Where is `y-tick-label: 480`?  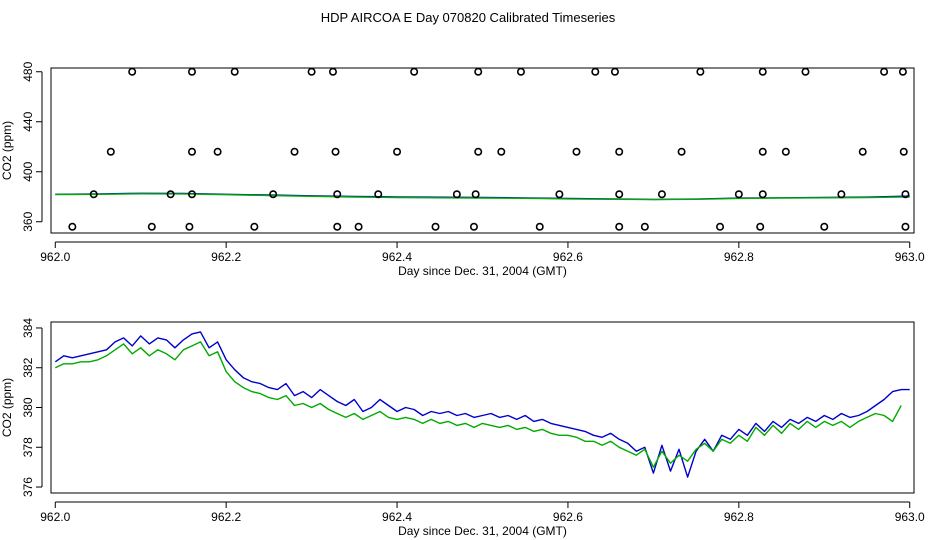
y-tick-label: 480 is located at coordinates (28, 71).